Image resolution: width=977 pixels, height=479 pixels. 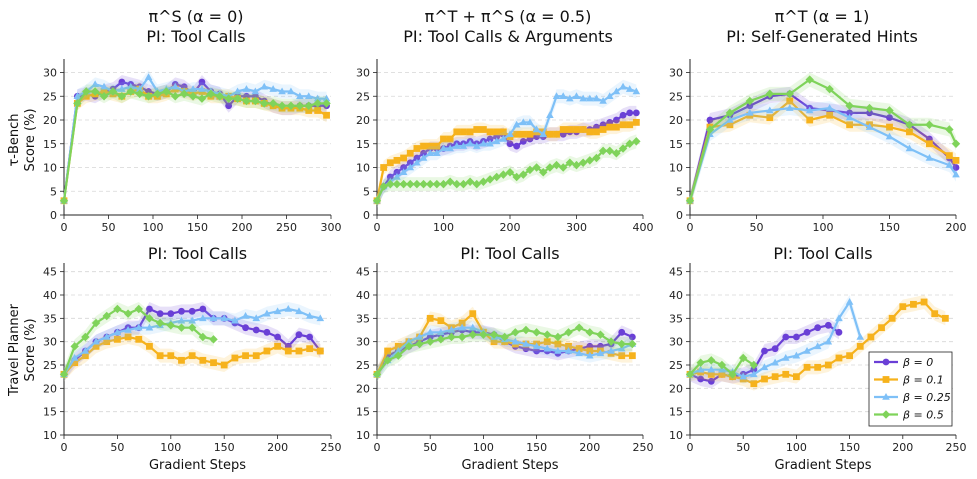 I want to click on y-tick-label: 20, so click(x=50, y=388).